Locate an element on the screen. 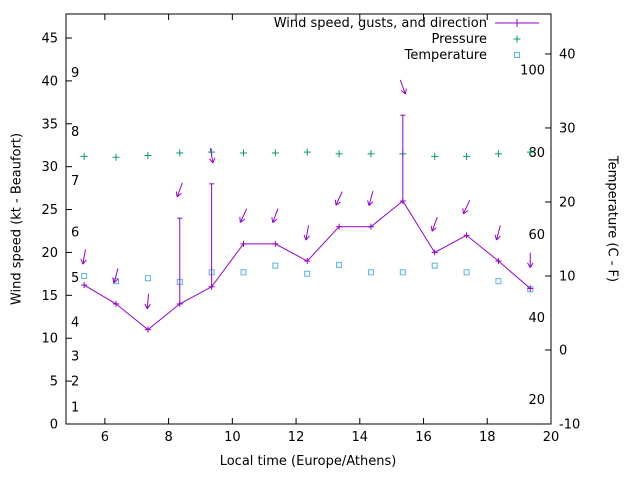 The image size is (640, 480). right-axis-title: Temperature (C - F) is located at coordinates (612, 219).